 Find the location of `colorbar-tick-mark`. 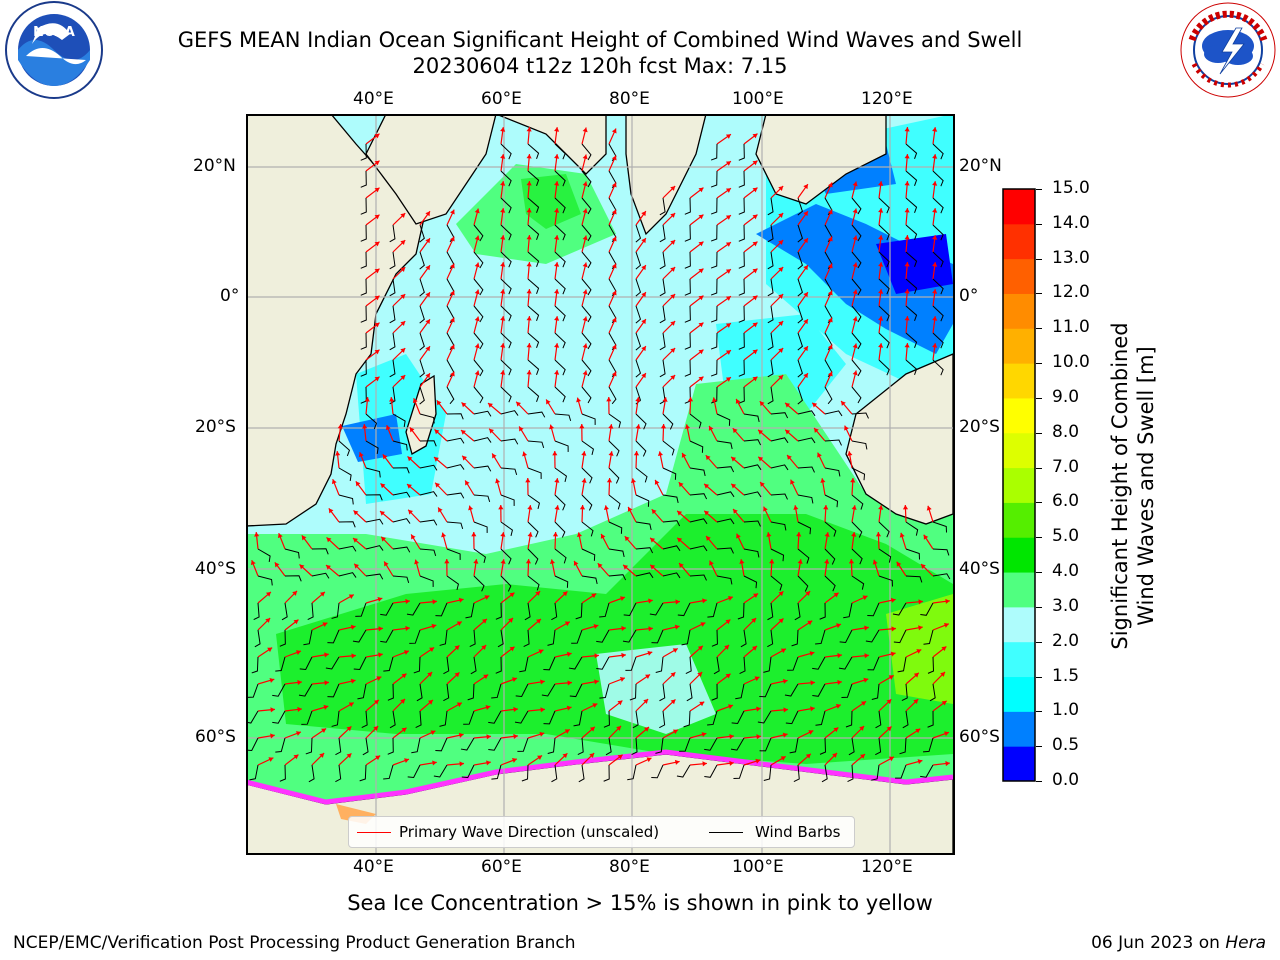

colorbar-tick-mark is located at coordinates (1039, 364).